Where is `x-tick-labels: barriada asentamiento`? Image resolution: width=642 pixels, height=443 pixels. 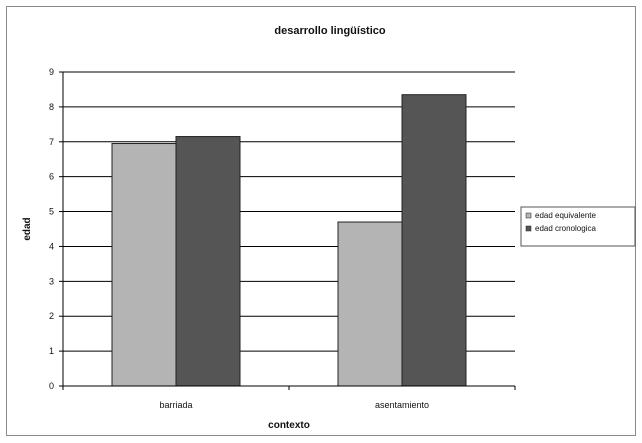 x-tick-labels: barriada asentamiento is located at coordinates (289, 398).